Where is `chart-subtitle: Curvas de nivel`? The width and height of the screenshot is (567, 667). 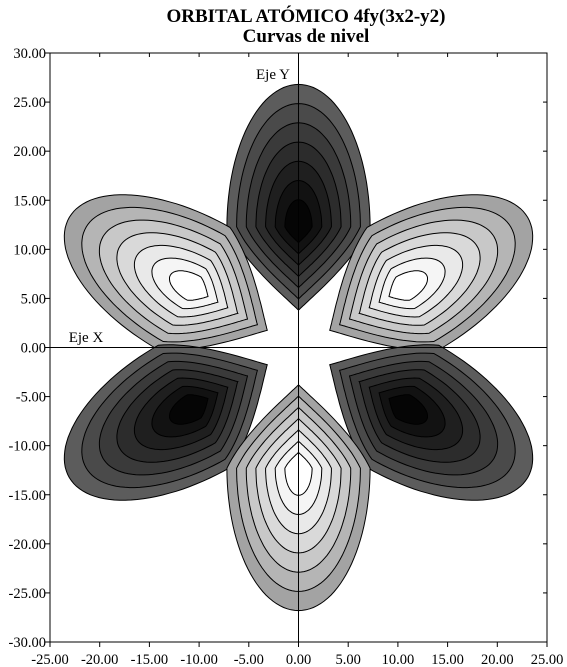
chart-subtitle: Curvas de nivel is located at coordinates (306, 36).